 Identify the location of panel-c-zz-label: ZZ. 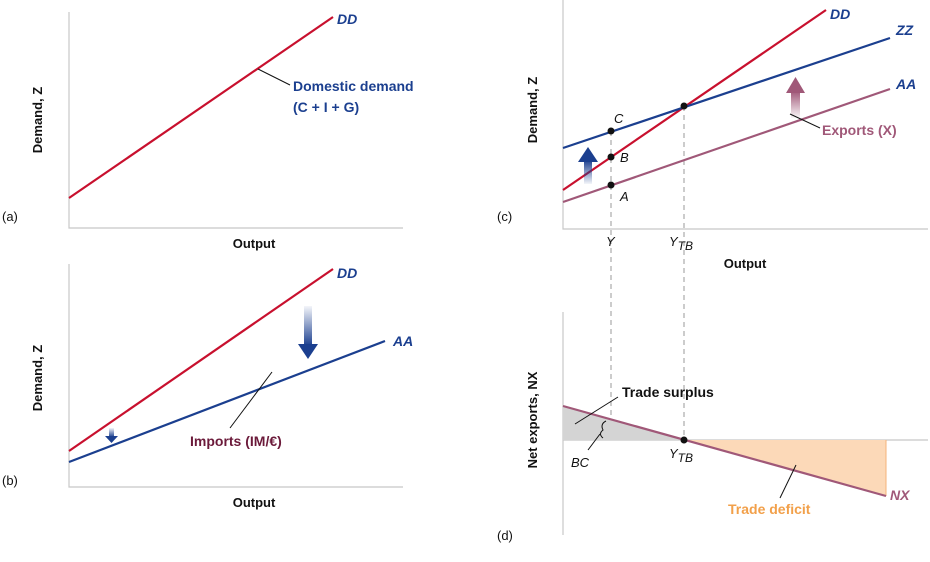
(904, 30).